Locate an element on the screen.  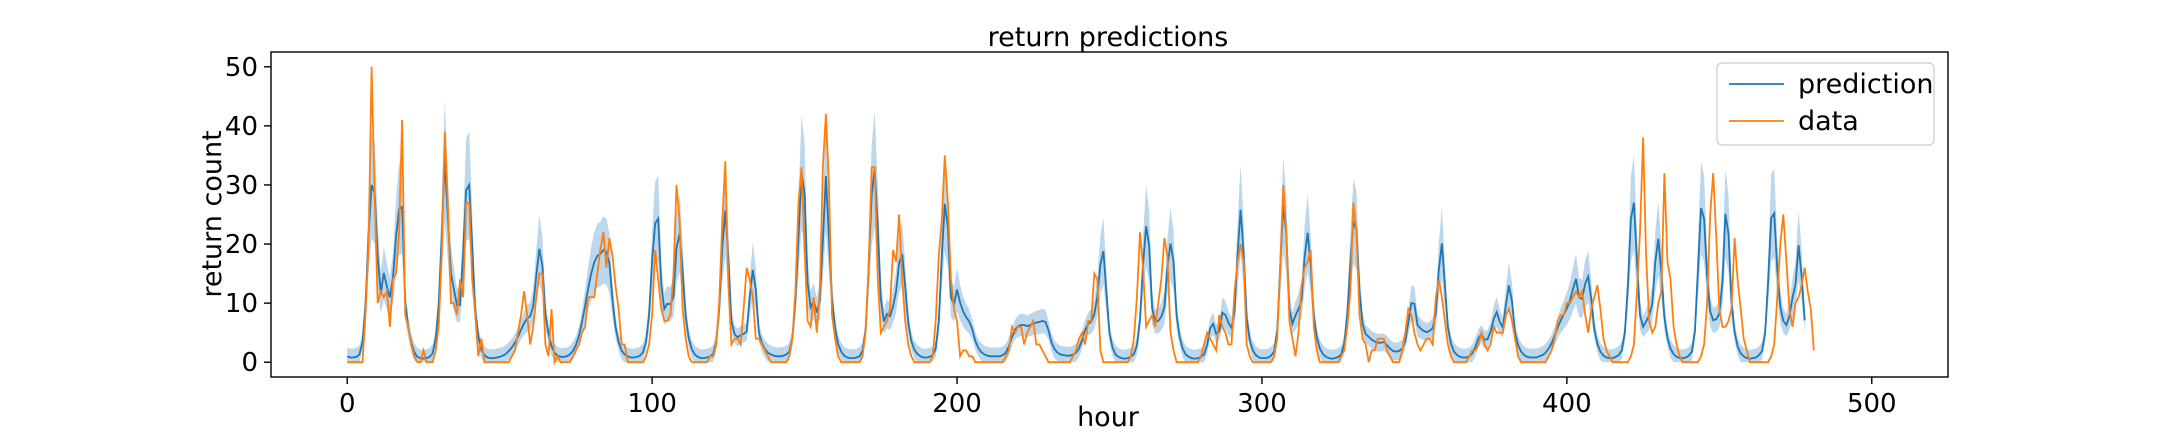
x-tick-label: 500 is located at coordinates (1872, 404).